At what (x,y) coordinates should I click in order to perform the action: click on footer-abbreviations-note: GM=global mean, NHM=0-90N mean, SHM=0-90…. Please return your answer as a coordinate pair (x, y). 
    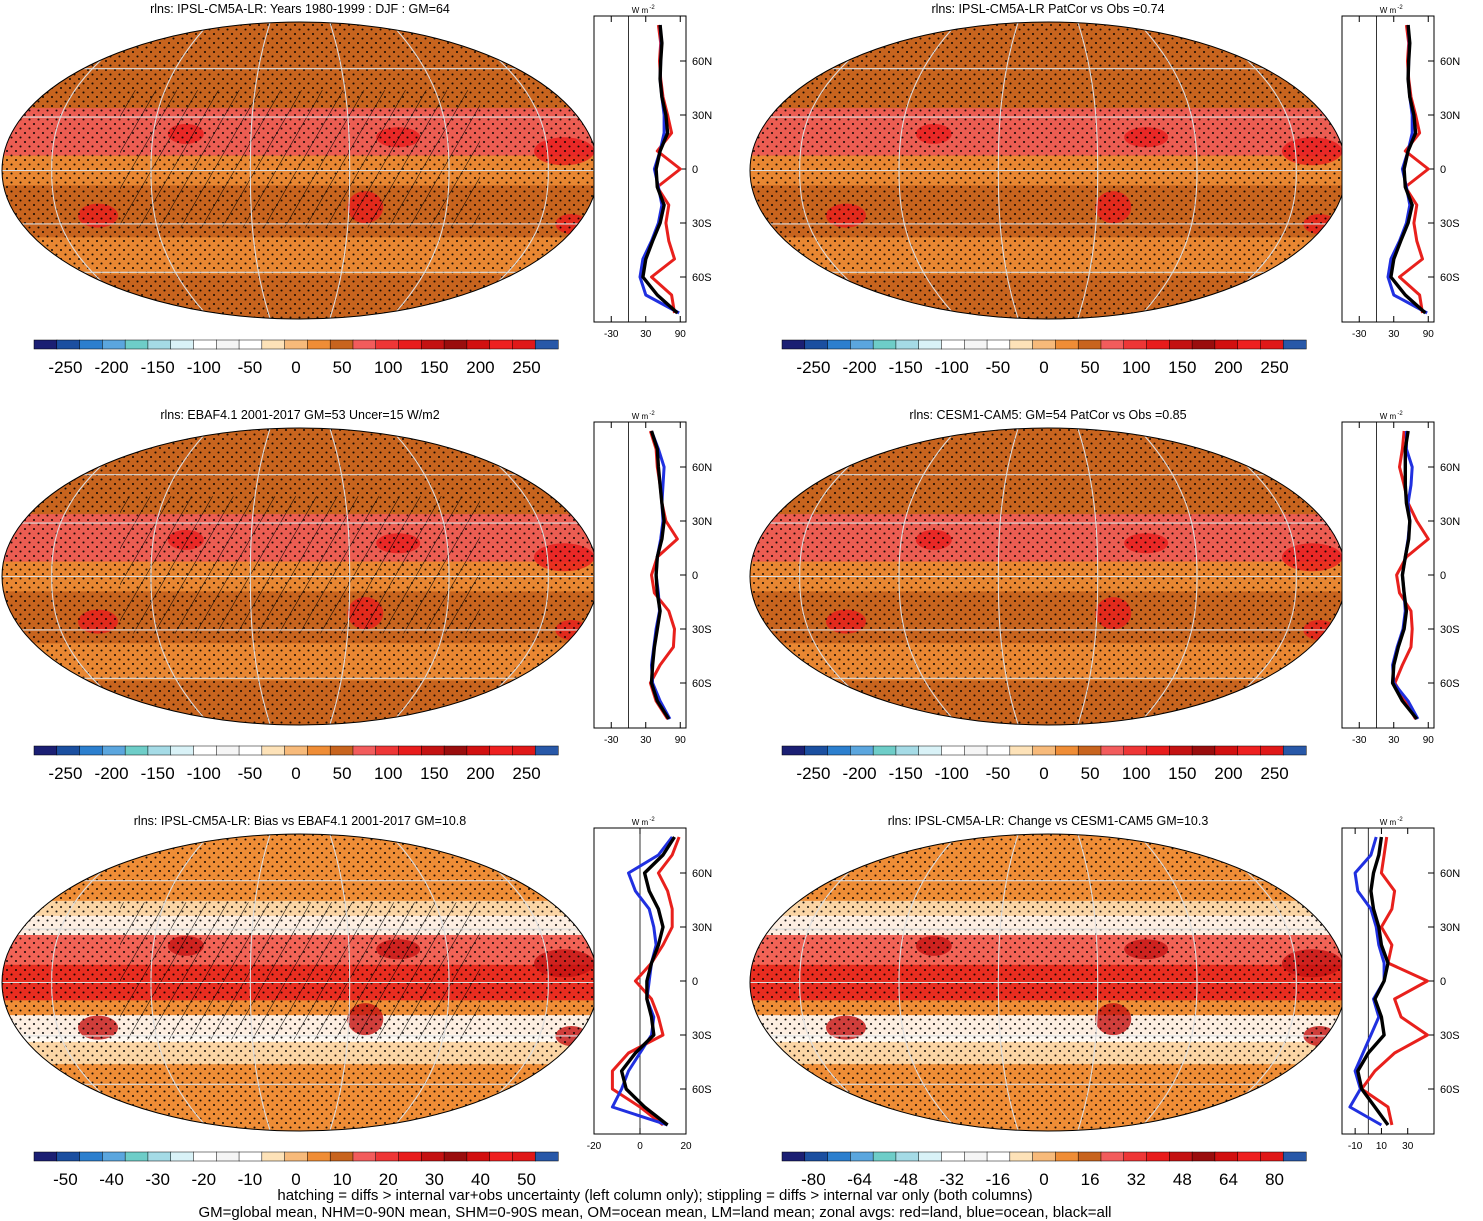
    Looking at the image, I should click on (655, 1212).